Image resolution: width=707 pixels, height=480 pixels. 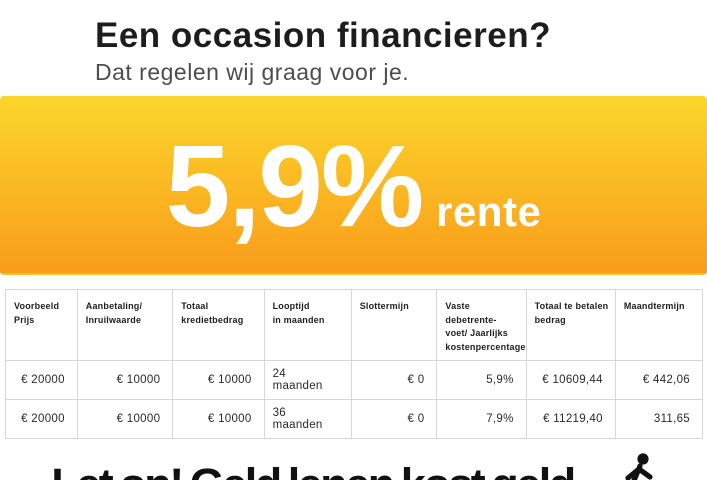 What do you see at coordinates (307, 419) in the screenshot?
I see `cell-looptijd: 36 maanden` at bounding box center [307, 419].